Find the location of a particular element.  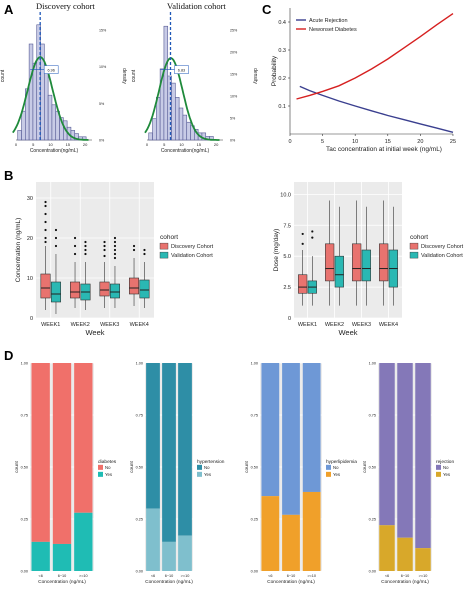

legend-label: Newonset Diabetes is located at coordinates (333, 30).